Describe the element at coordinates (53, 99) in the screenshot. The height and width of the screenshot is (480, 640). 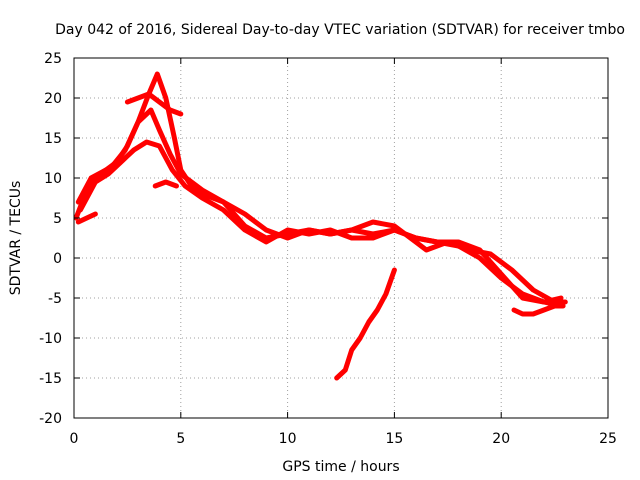
I see `y-tick-label: 20` at that location.